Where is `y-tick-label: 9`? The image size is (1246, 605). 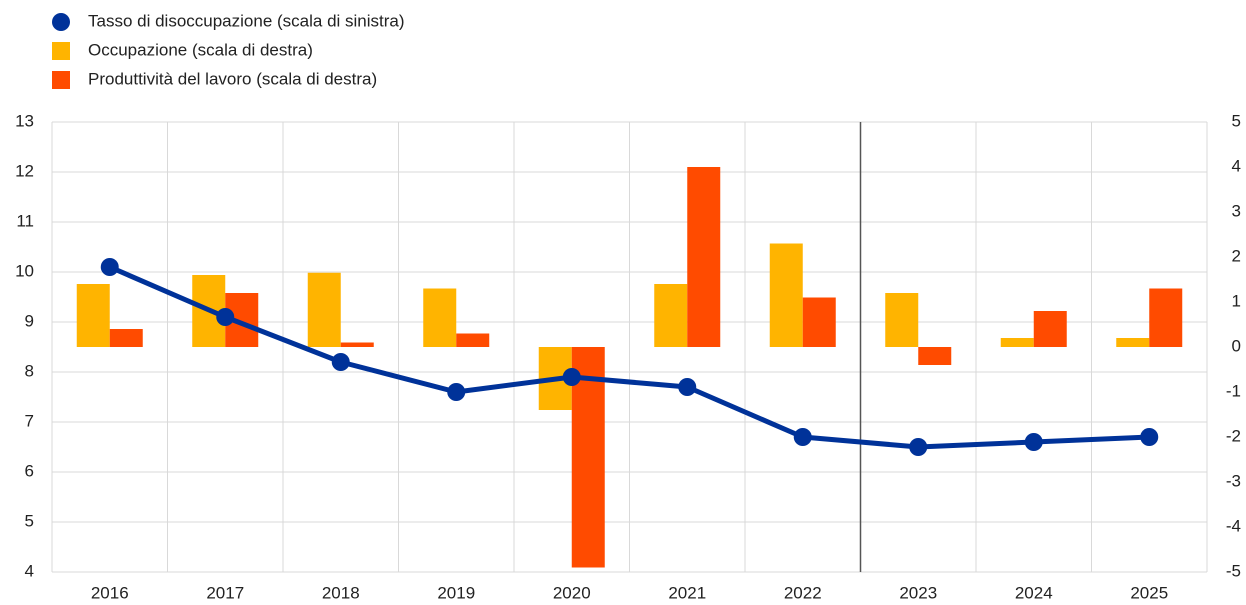
y-tick-label: 9 is located at coordinates (29, 320).